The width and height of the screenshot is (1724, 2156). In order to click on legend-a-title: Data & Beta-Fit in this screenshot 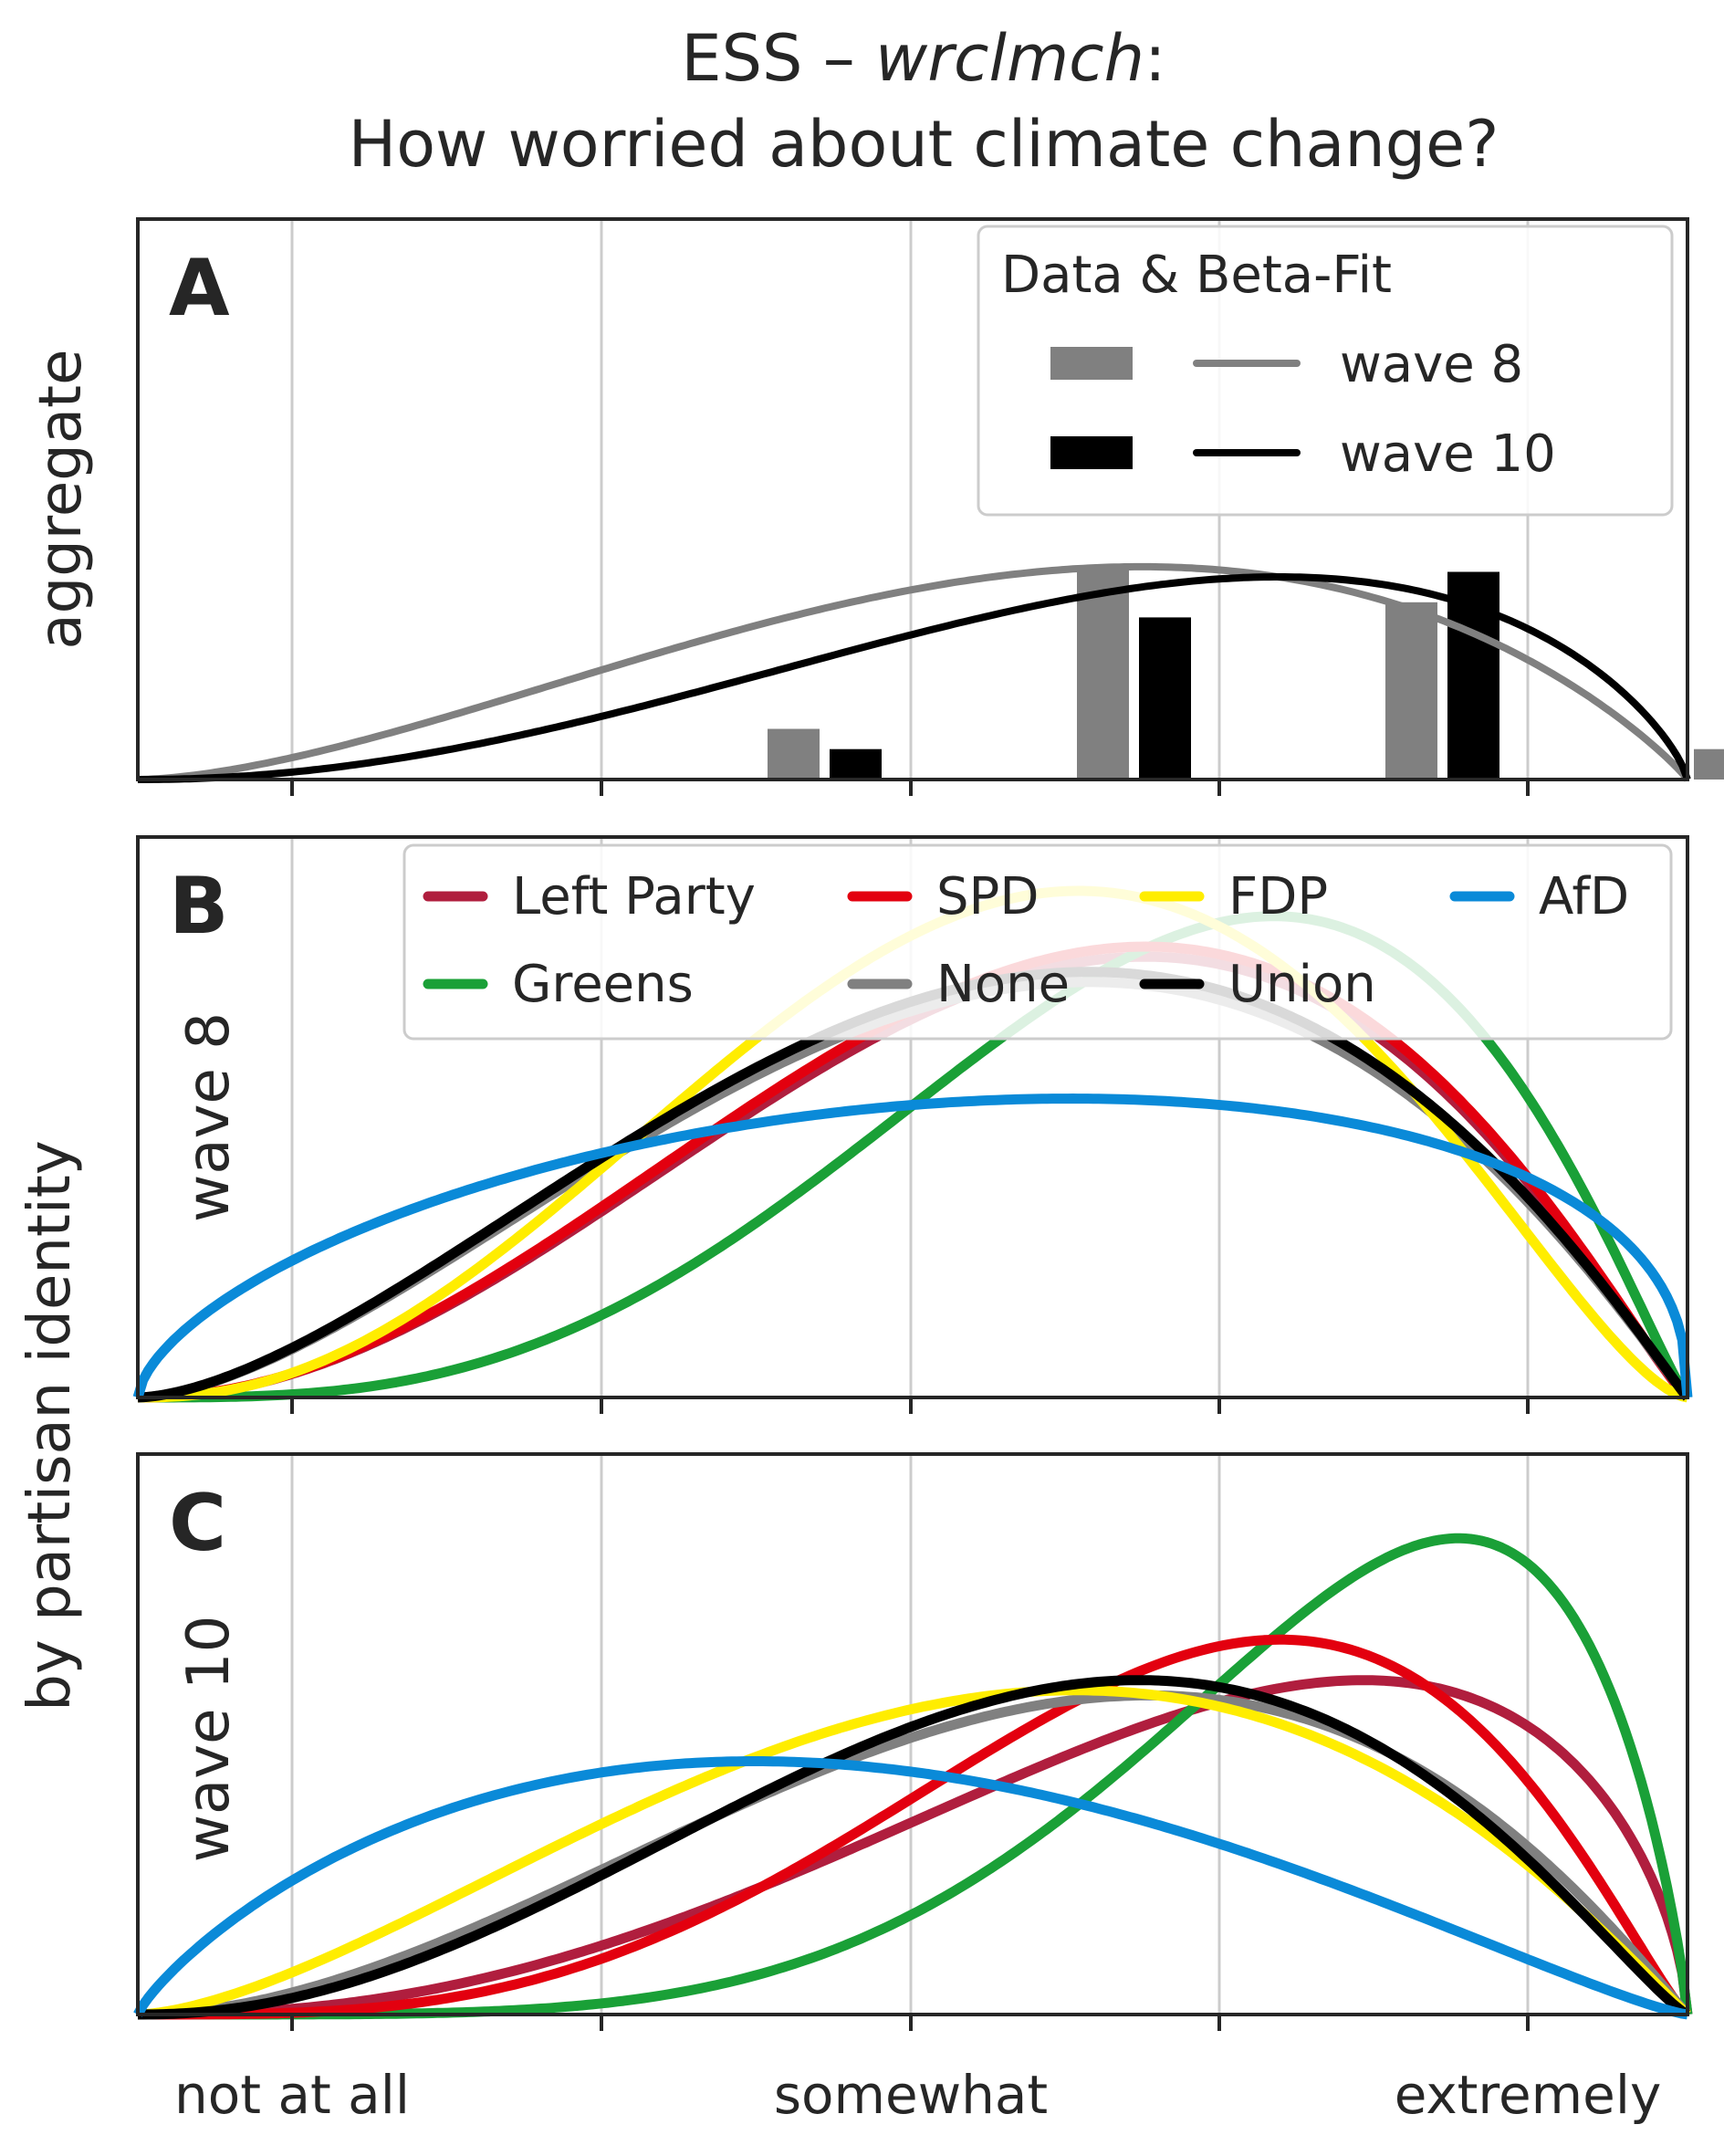, I will do `click(1196, 275)`.